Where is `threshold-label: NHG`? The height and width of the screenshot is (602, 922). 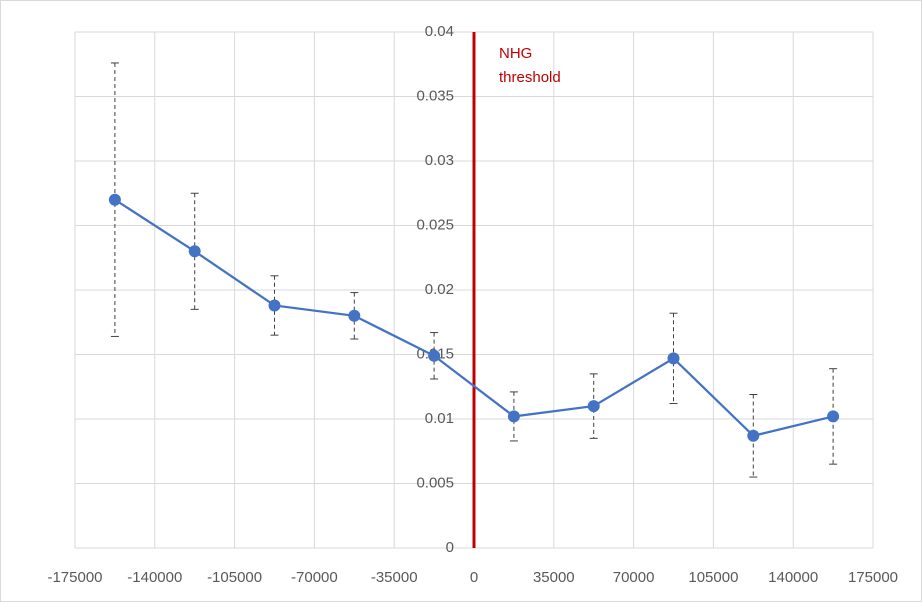
threshold-label: NHG is located at coordinates (515, 53).